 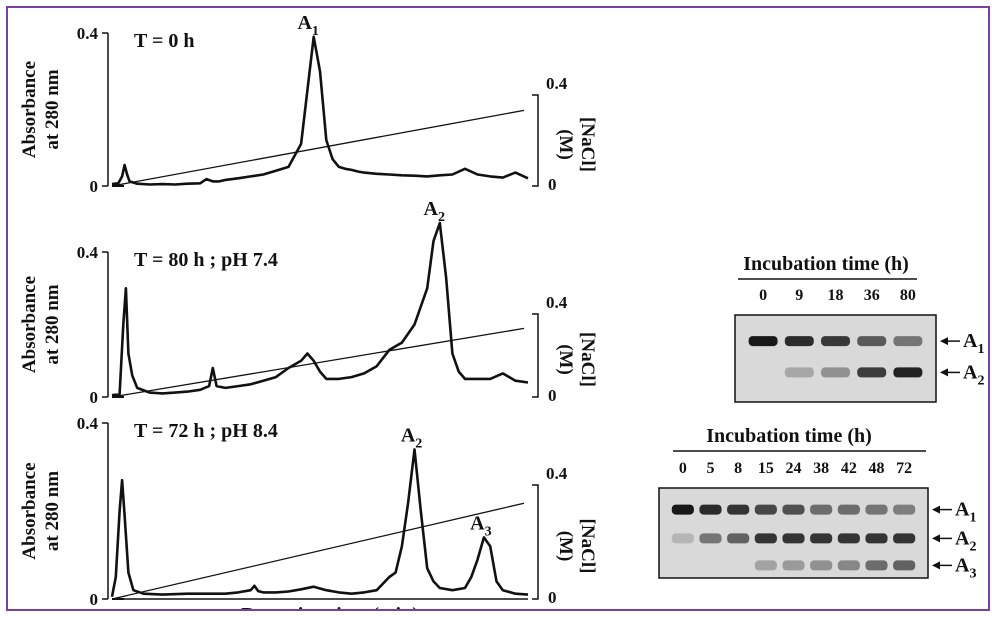 What do you see at coordinates (738, 468) in the screenshot?
I see `gel-lane-label: 8` at bounding box center [738, 468].